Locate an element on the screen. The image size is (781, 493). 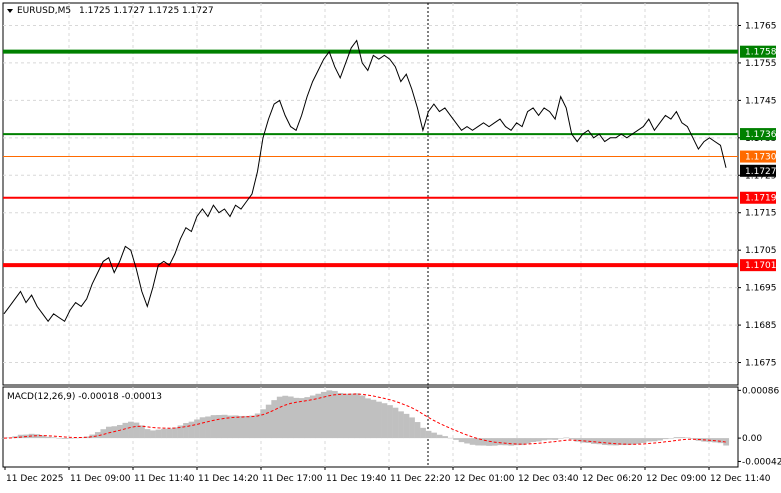
level-label: 1.1701 is located at coordinates (761, 266).